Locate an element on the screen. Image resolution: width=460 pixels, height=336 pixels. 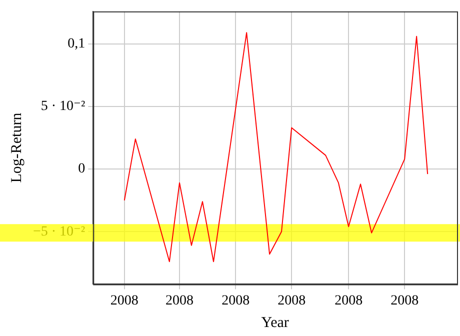
y-tick-label: 0 is located at coordinates (82, 169).